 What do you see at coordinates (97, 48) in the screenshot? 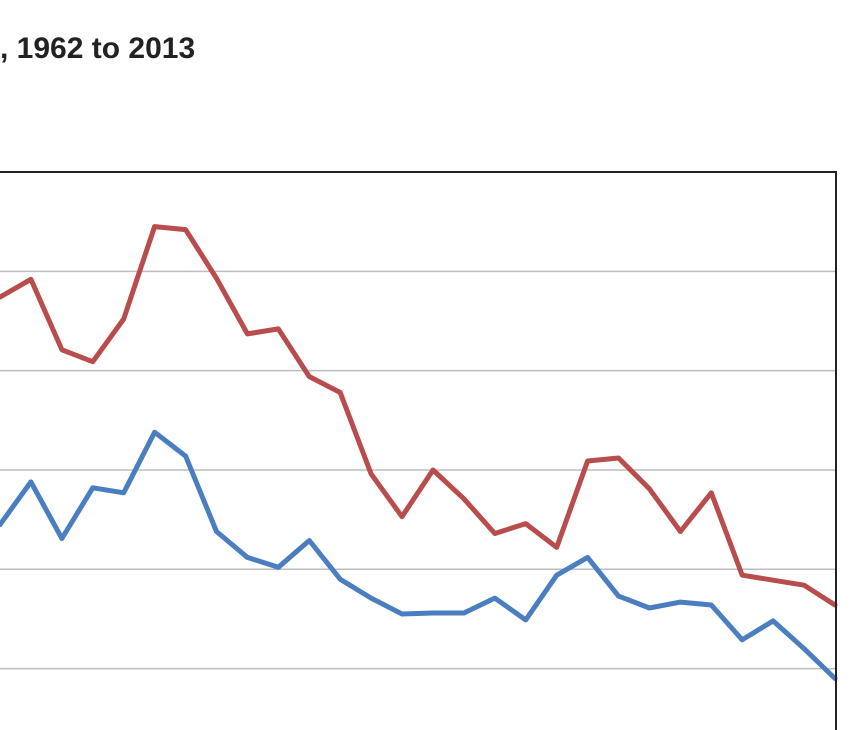
I see `chart-title: , 1962 to 2013` at bounding box center [97, 48].